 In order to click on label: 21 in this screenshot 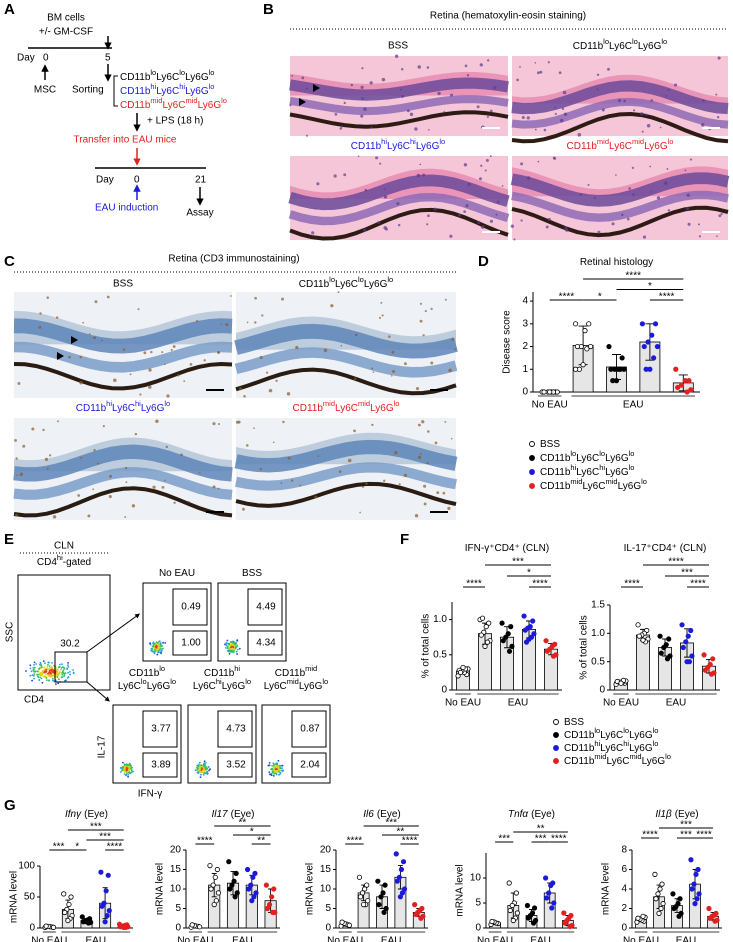, I will do `click(201, 180)`.